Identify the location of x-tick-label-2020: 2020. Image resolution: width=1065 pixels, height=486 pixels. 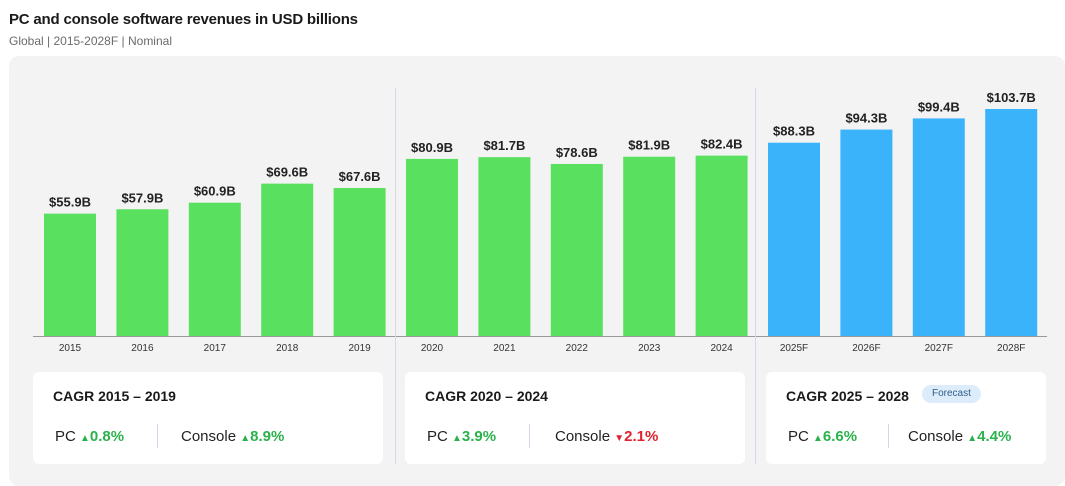
(432, 348).